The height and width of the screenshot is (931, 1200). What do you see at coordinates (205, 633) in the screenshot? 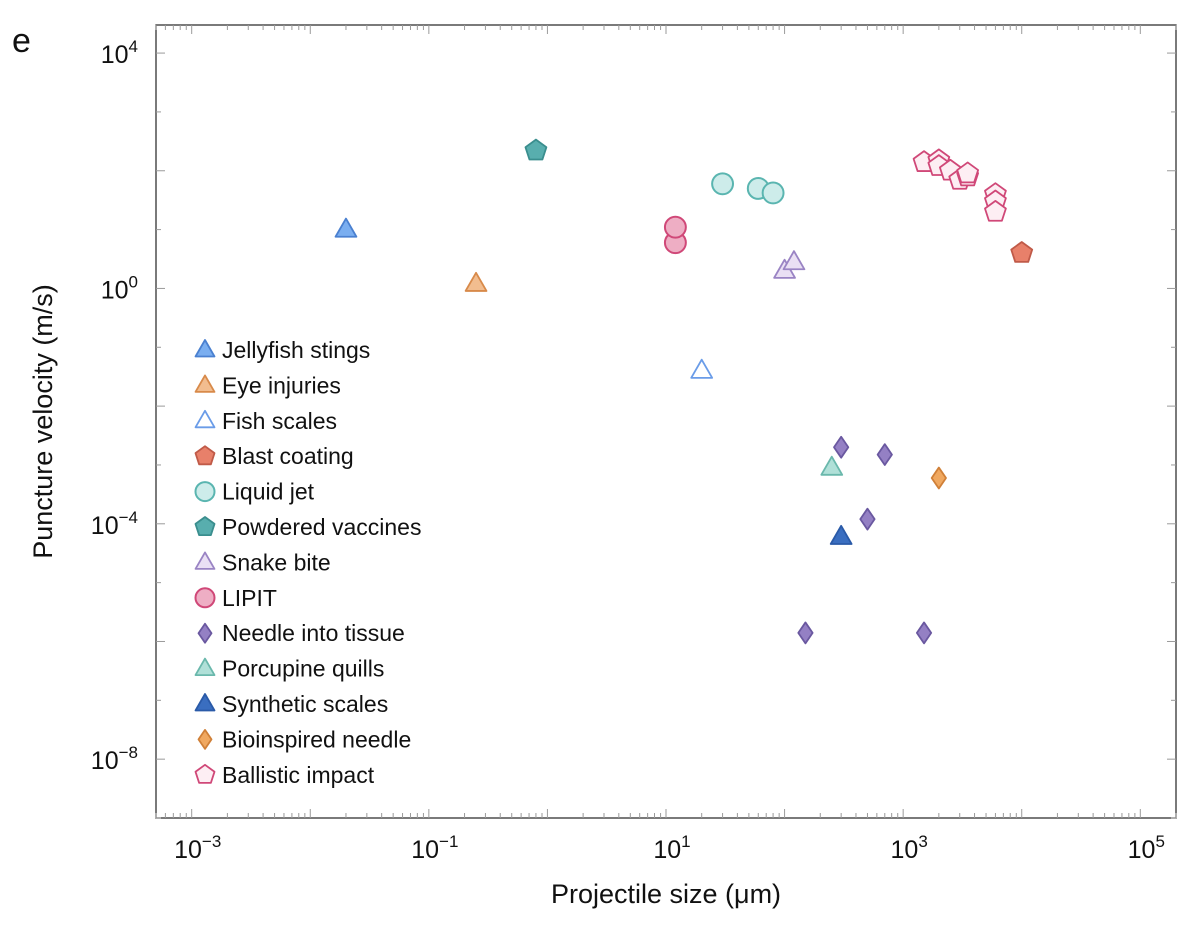
I see `legend-marker-needle-into-tissue` at bounding box center [205, 633].